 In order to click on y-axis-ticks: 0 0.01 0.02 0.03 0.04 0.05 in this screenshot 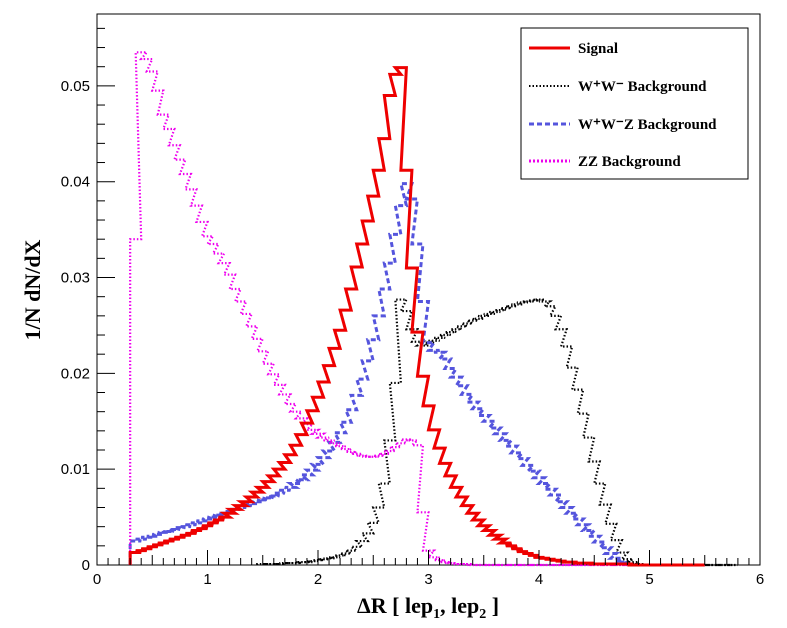, I will do `click(88, 300)`.